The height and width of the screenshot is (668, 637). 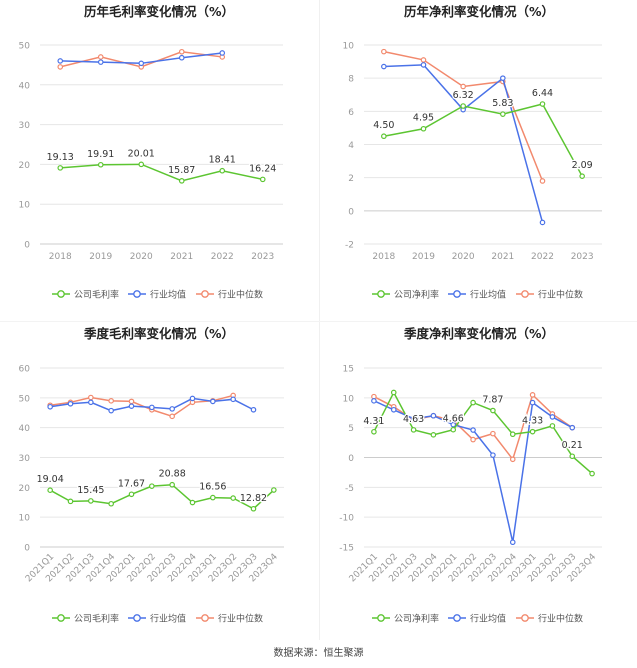 I want to click on data-label: 15.87, so click(x=181, y=170).